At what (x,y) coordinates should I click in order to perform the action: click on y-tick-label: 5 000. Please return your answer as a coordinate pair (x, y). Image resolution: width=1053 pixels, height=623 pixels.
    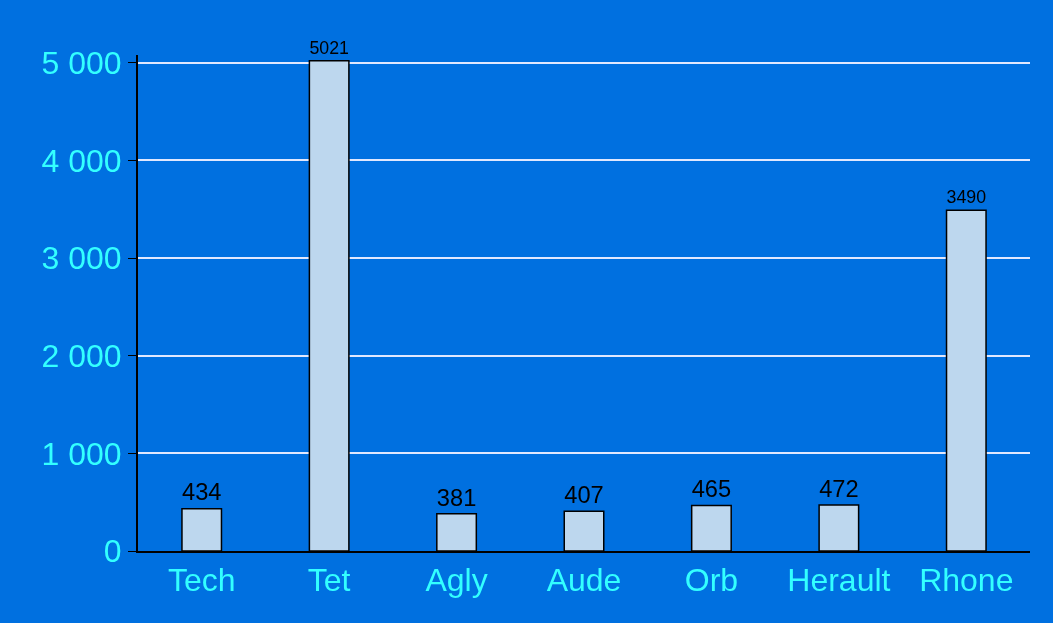
    Looking at the image, I should click on (81, 63).